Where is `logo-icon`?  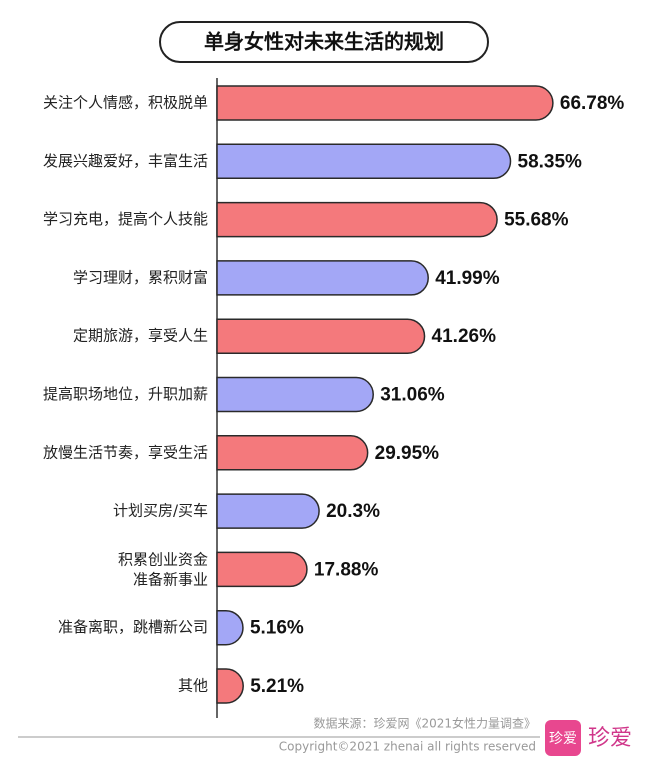 logo-icon is located at coordinates (563, 738).